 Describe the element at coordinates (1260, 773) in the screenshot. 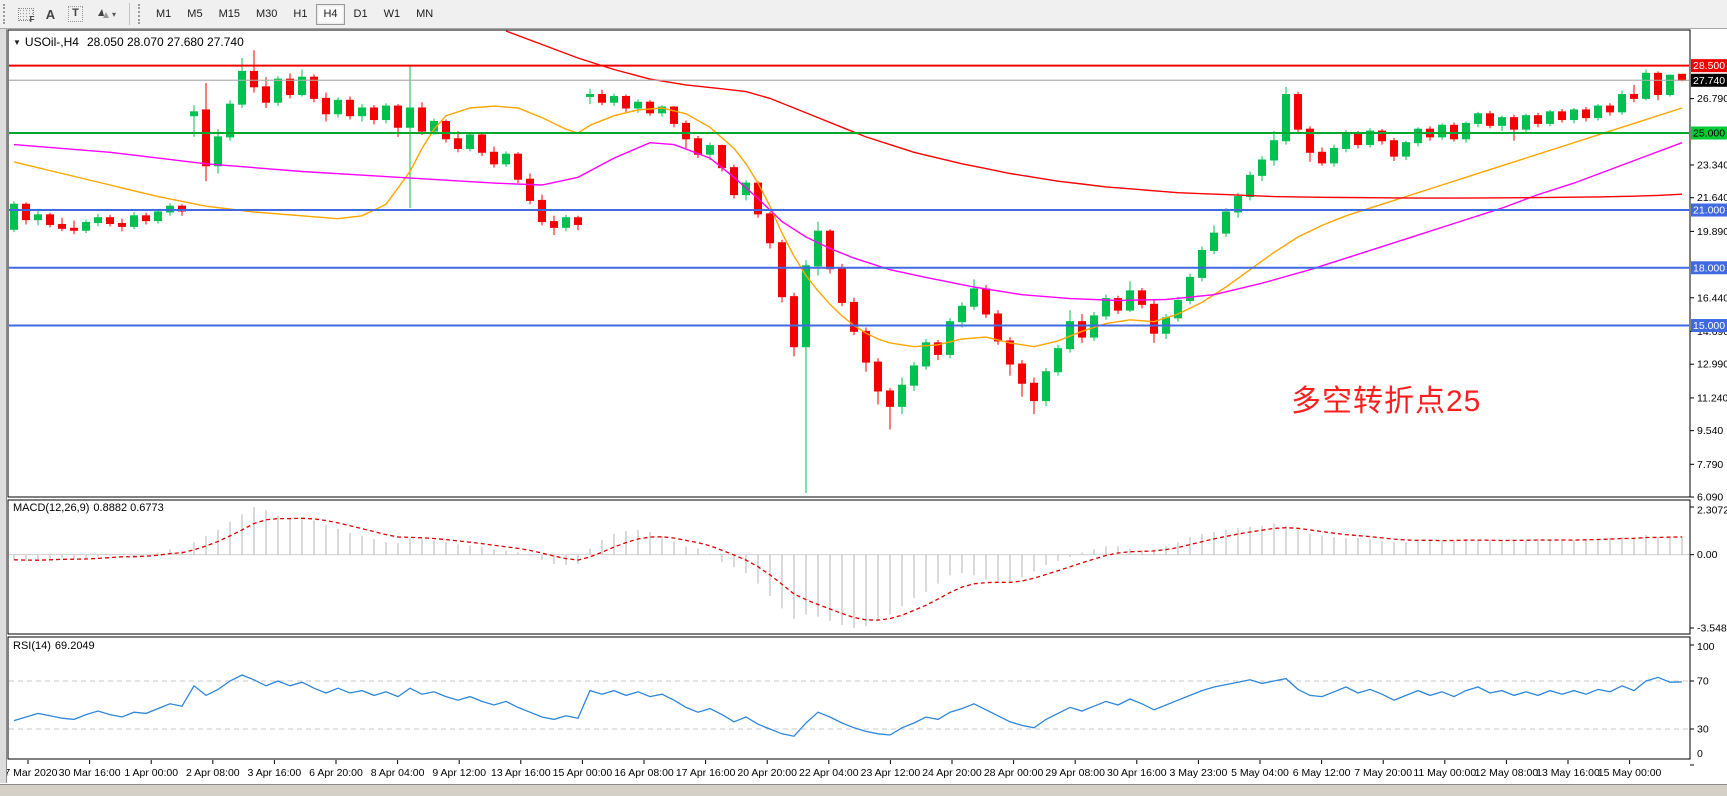

I see `x-axis-label: 5 May 04:00` at that location.